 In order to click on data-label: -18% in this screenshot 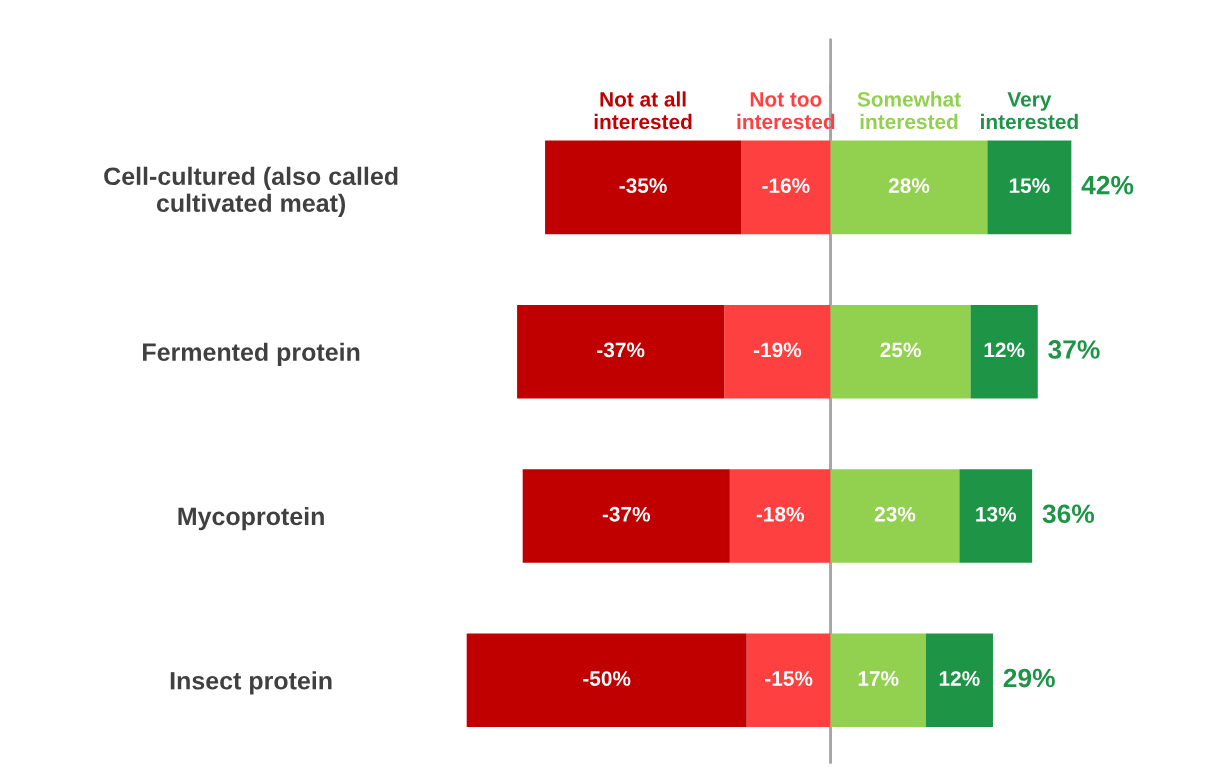, I will do `click(780, 514)`.